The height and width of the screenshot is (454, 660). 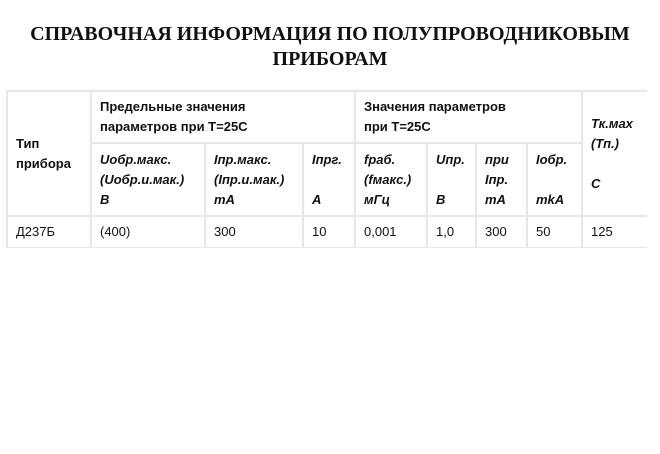 What do you see at coordinates (254, 179) in the screenshot?
I see `sub-header: Iпр.макс. (Iпр.и.мак.) mA` at bounding box center [254, 179].